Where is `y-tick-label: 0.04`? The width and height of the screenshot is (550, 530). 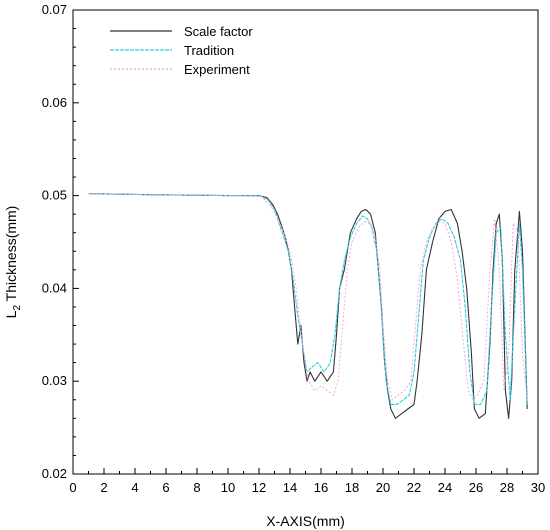 y-tick-label: 0.04 is located at coordinates (54, 287).